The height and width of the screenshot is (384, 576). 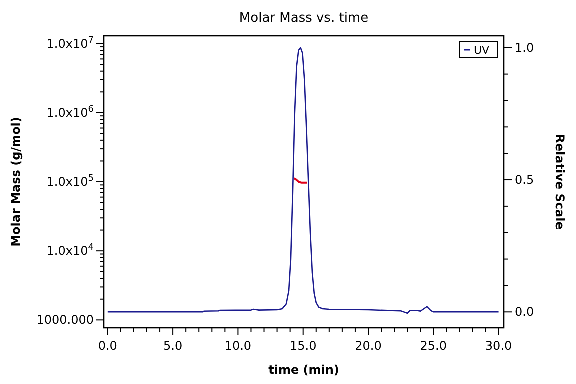 What do you see at coordinates (70, 112) in the screenshot?
I see `y-tick-label: 1.0x10$^{6}$` at bounding box center [70, 112].